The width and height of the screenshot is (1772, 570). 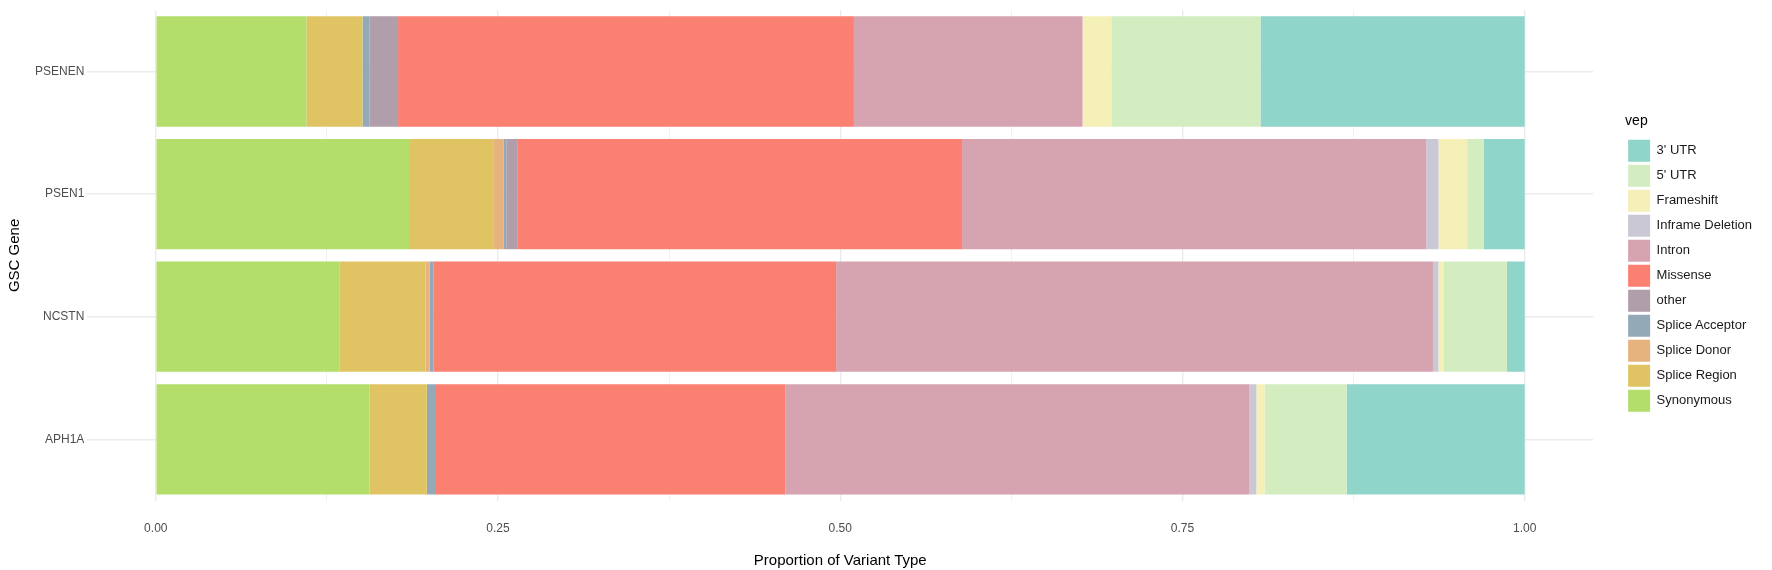 I want to click on legend-label: 3' UTR, so click(x=1676, y=150).